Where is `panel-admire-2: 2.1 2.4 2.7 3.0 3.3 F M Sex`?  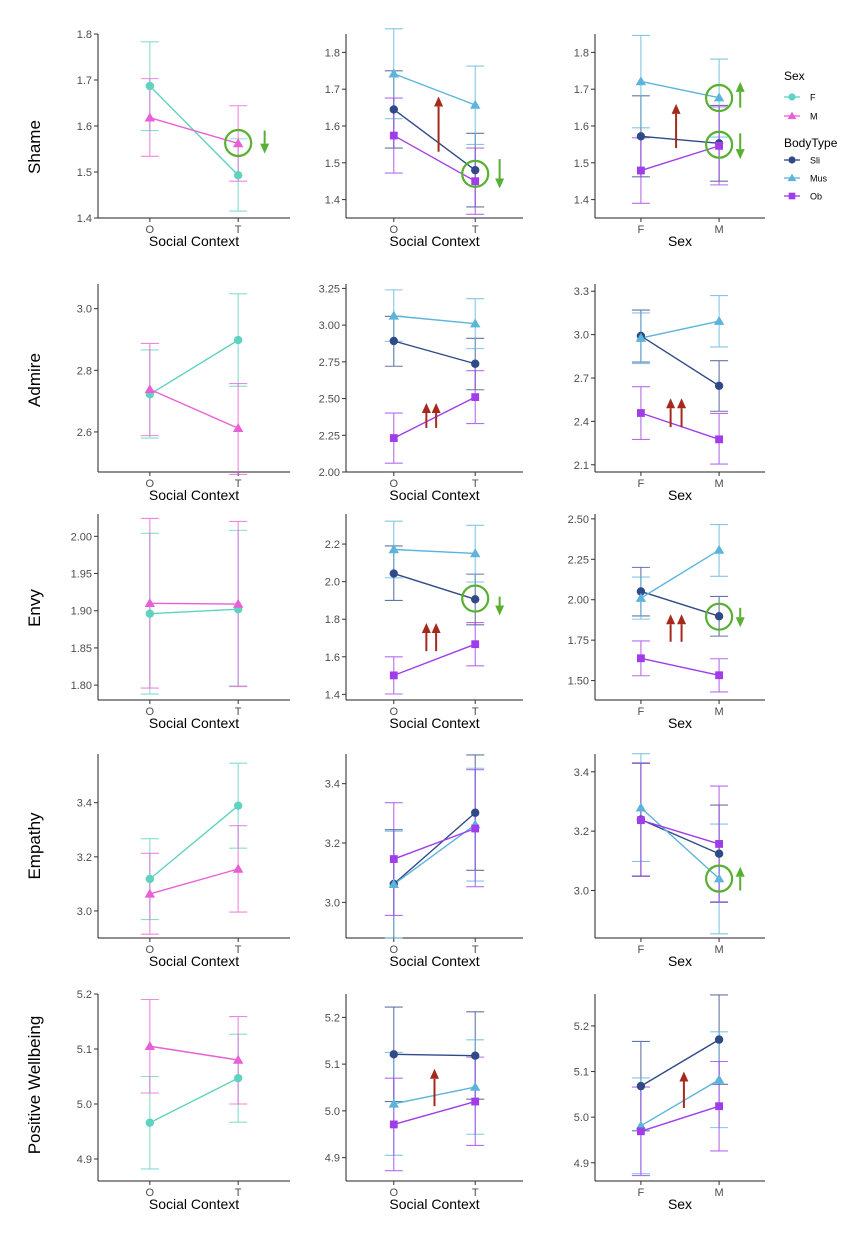 panel-admire-2: 2.1 2.4 2.7 3.0 3.3 F M Sex is located at coordinates (669, 393).